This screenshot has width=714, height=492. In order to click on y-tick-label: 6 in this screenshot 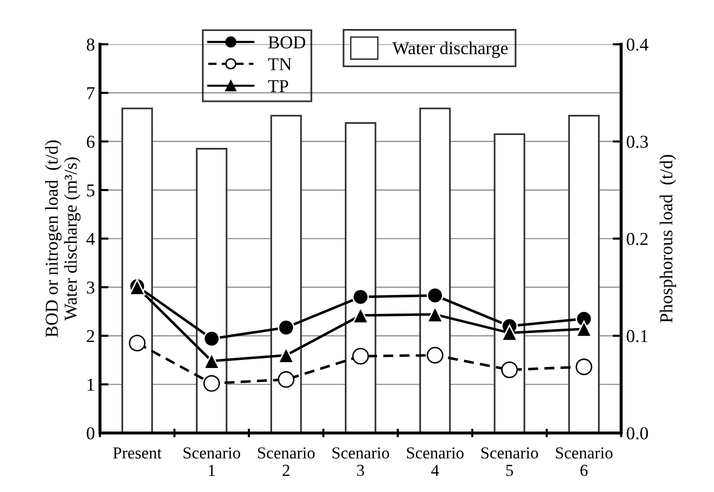, I will do `click(90, 142)`.